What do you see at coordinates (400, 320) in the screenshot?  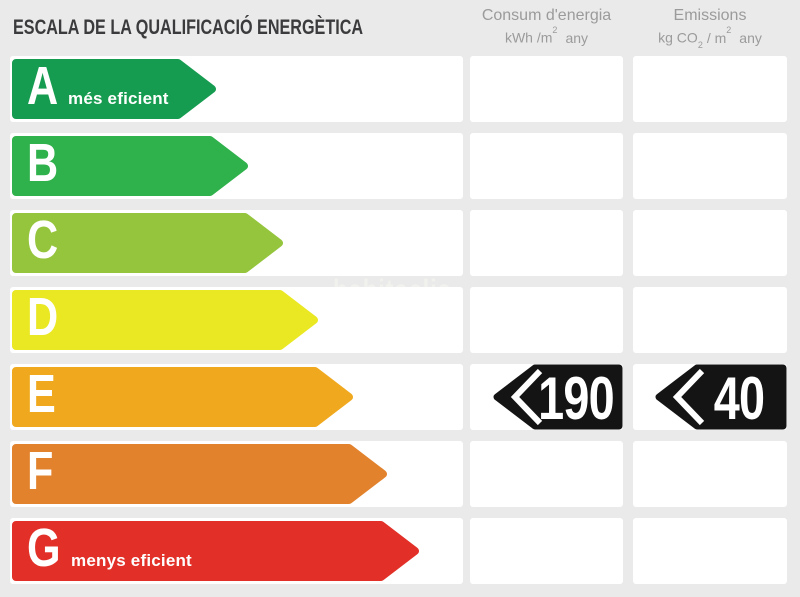 I see `scale-row-d: D` at bounding box center [400, 320].